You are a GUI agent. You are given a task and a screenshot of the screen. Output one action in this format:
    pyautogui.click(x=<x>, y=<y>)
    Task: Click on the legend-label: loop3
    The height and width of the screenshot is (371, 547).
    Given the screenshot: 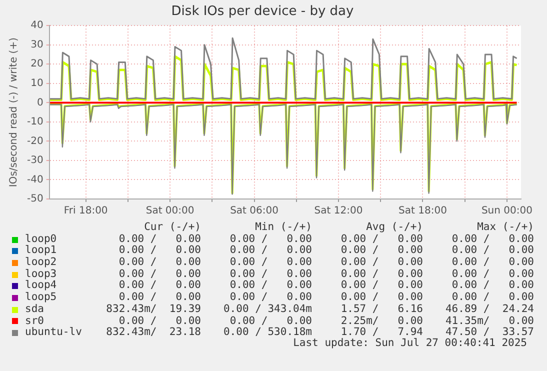 What is the action you would take?
    pyautogui.click(x=41, y=274)
    